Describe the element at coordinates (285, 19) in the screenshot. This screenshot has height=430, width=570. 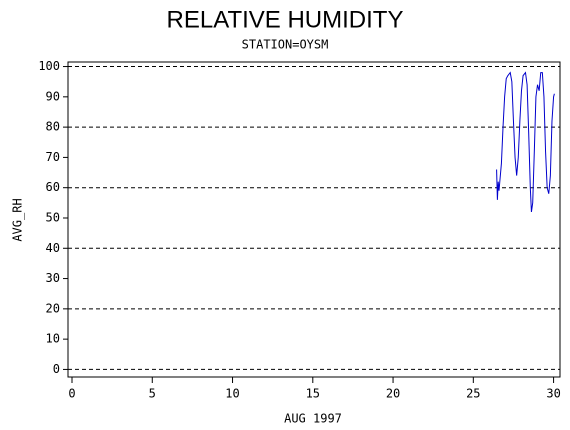
I see `chart-title: RELATIVE HUMIDITY` at that location.